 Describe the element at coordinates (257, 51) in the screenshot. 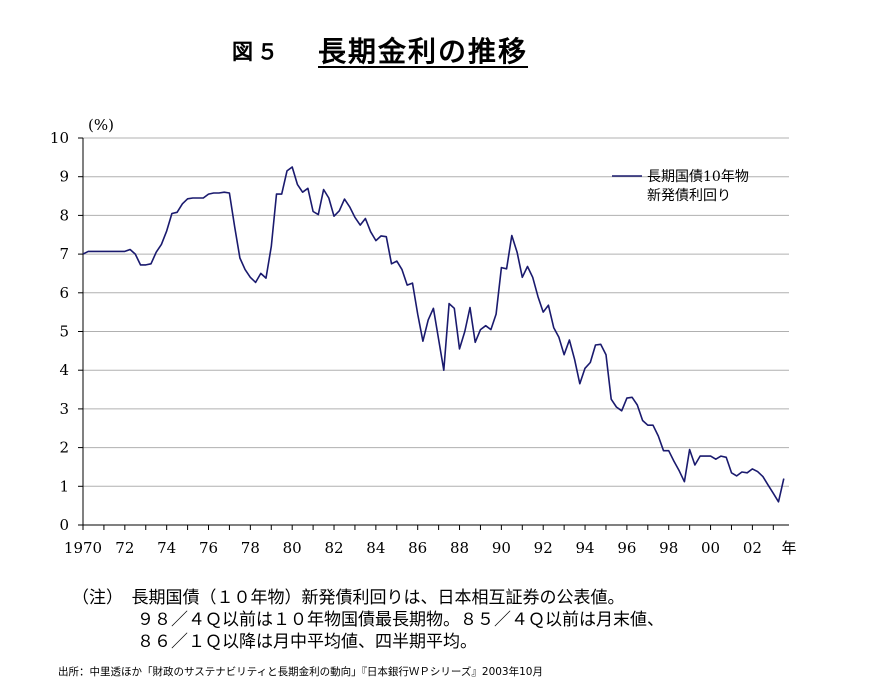

I see `figure-number: 図５` at that location.